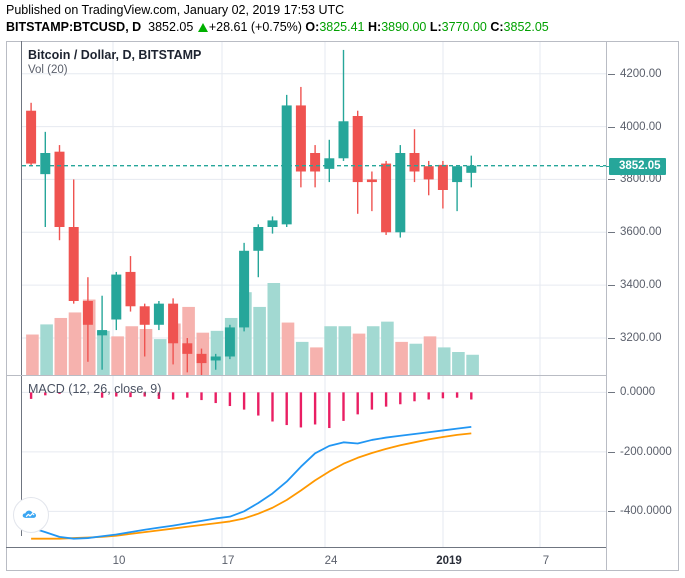  What do you see at coordinates (21, 288) in the screenshot?
I see `left-axis-line` at bounding box center [21, 288].